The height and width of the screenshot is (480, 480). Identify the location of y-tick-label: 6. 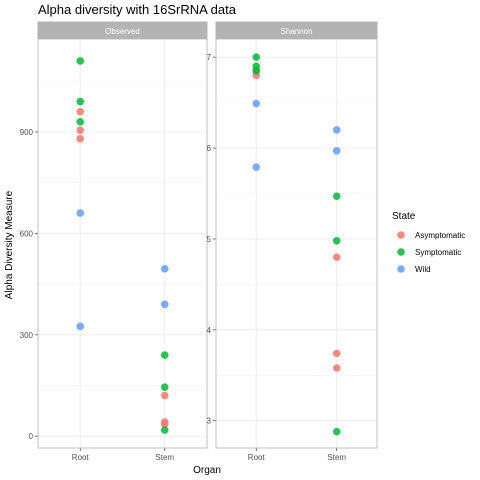
(209, 148).